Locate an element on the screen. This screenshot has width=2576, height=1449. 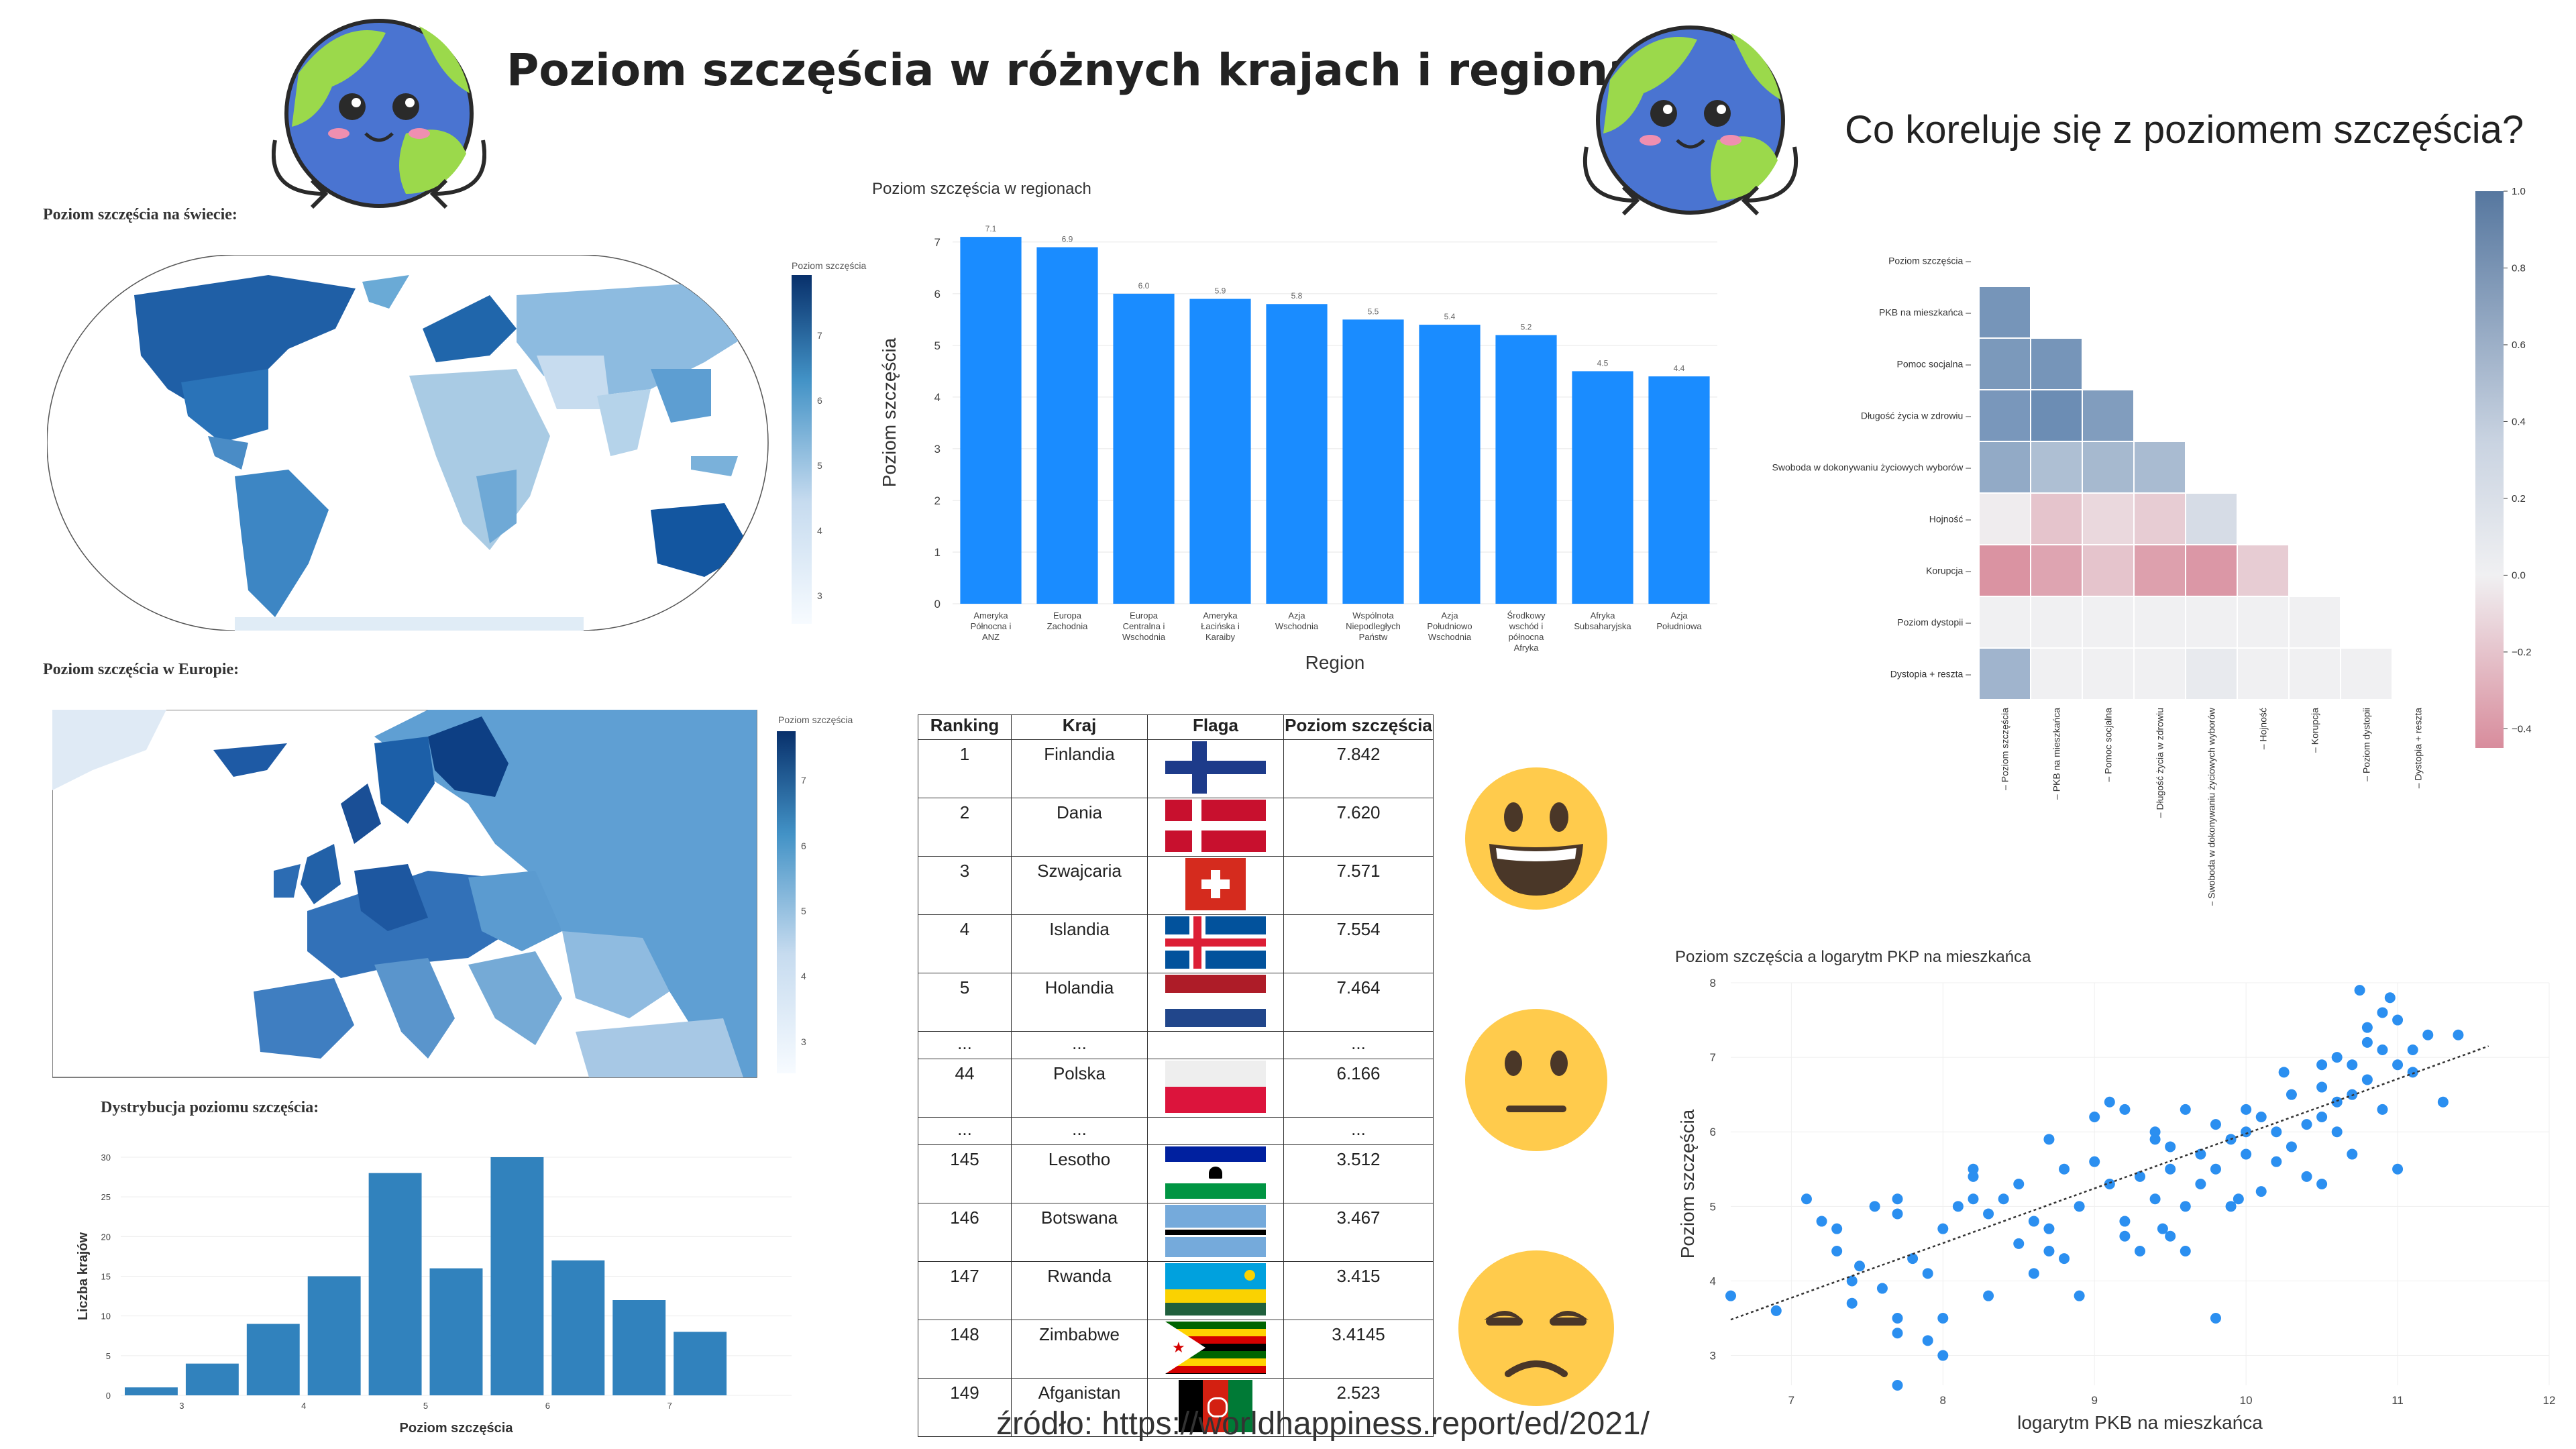
svg-text: 5 is located at coordinates (819, 465).